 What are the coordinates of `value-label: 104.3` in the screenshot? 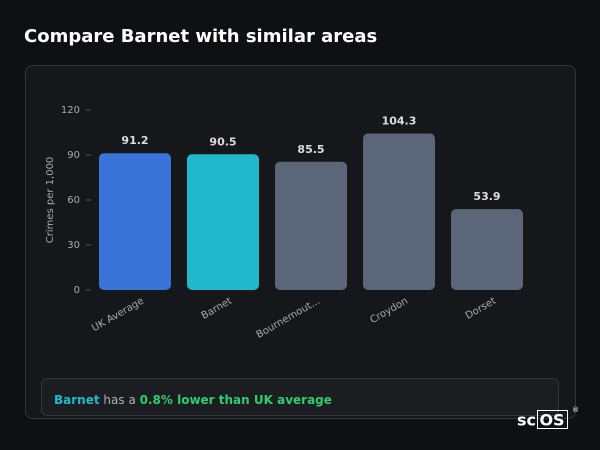 It's located at (399, 121).